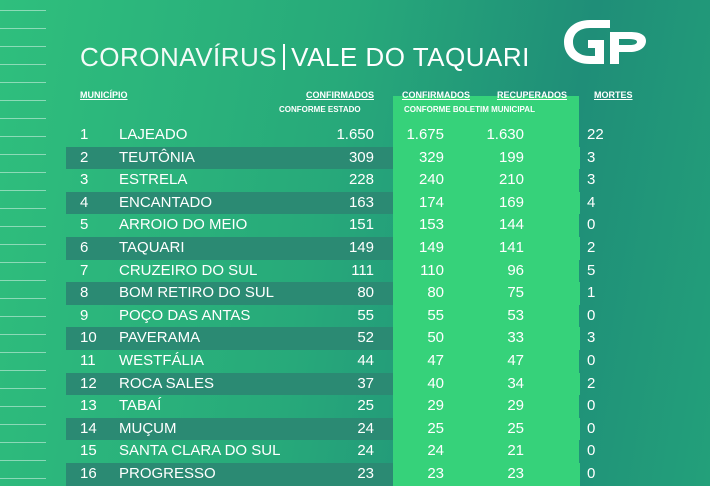 This screenshot has width=710, height=486. What do you see at coordinates (511, 202) in the screenshot?
I see `row-recuperados: 169` at bounding box center [511, 202].